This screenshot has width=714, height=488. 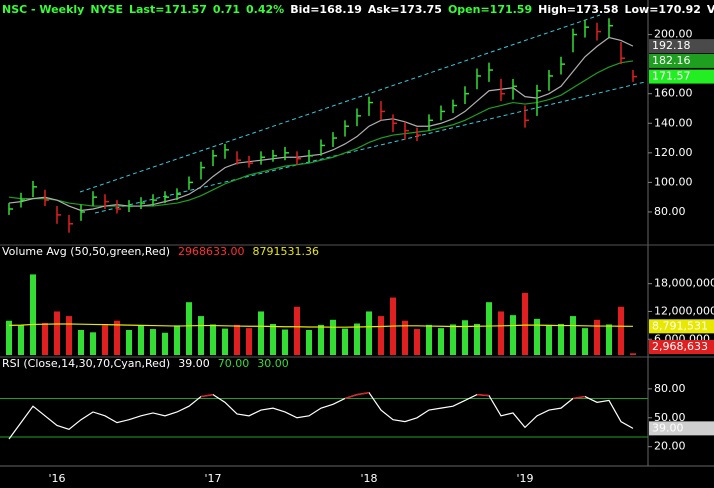 I want to click on value-box-label: 39.00, so click(x=668, y=427).